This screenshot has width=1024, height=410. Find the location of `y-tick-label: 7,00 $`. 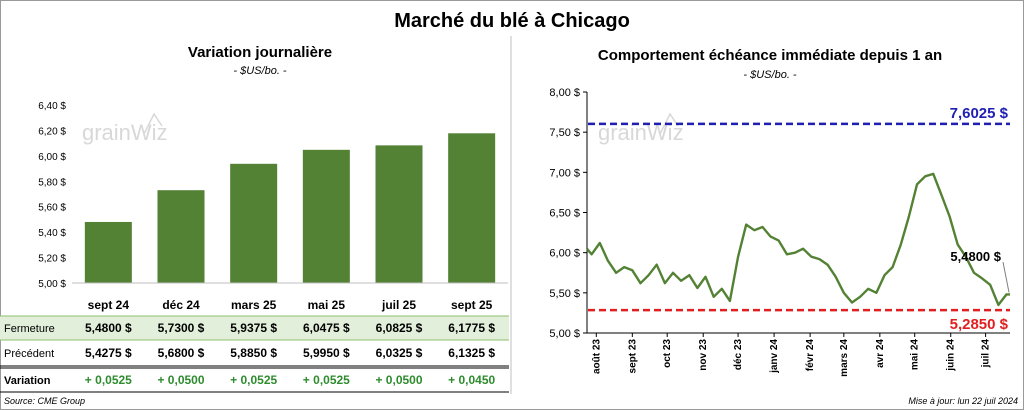

y-tick-label: 7,00 $ is located at coordinates (564, 173).